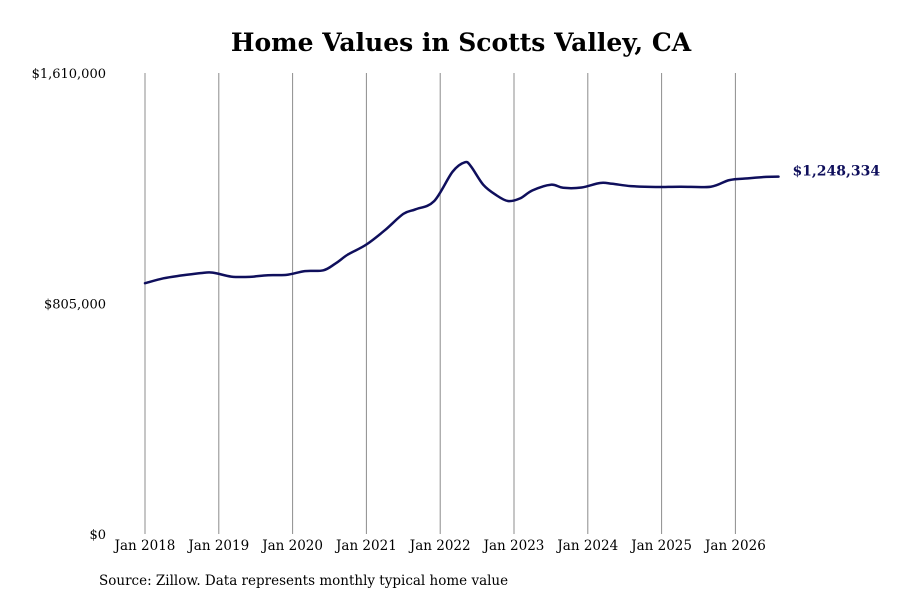 The width and height of the screenshot is (900, 600). What do you see at coordinates (461, 42) in the screenshot?
I see `chart-title: Home Values in Scotts Valley, CA` at bounding box center [461, 42].